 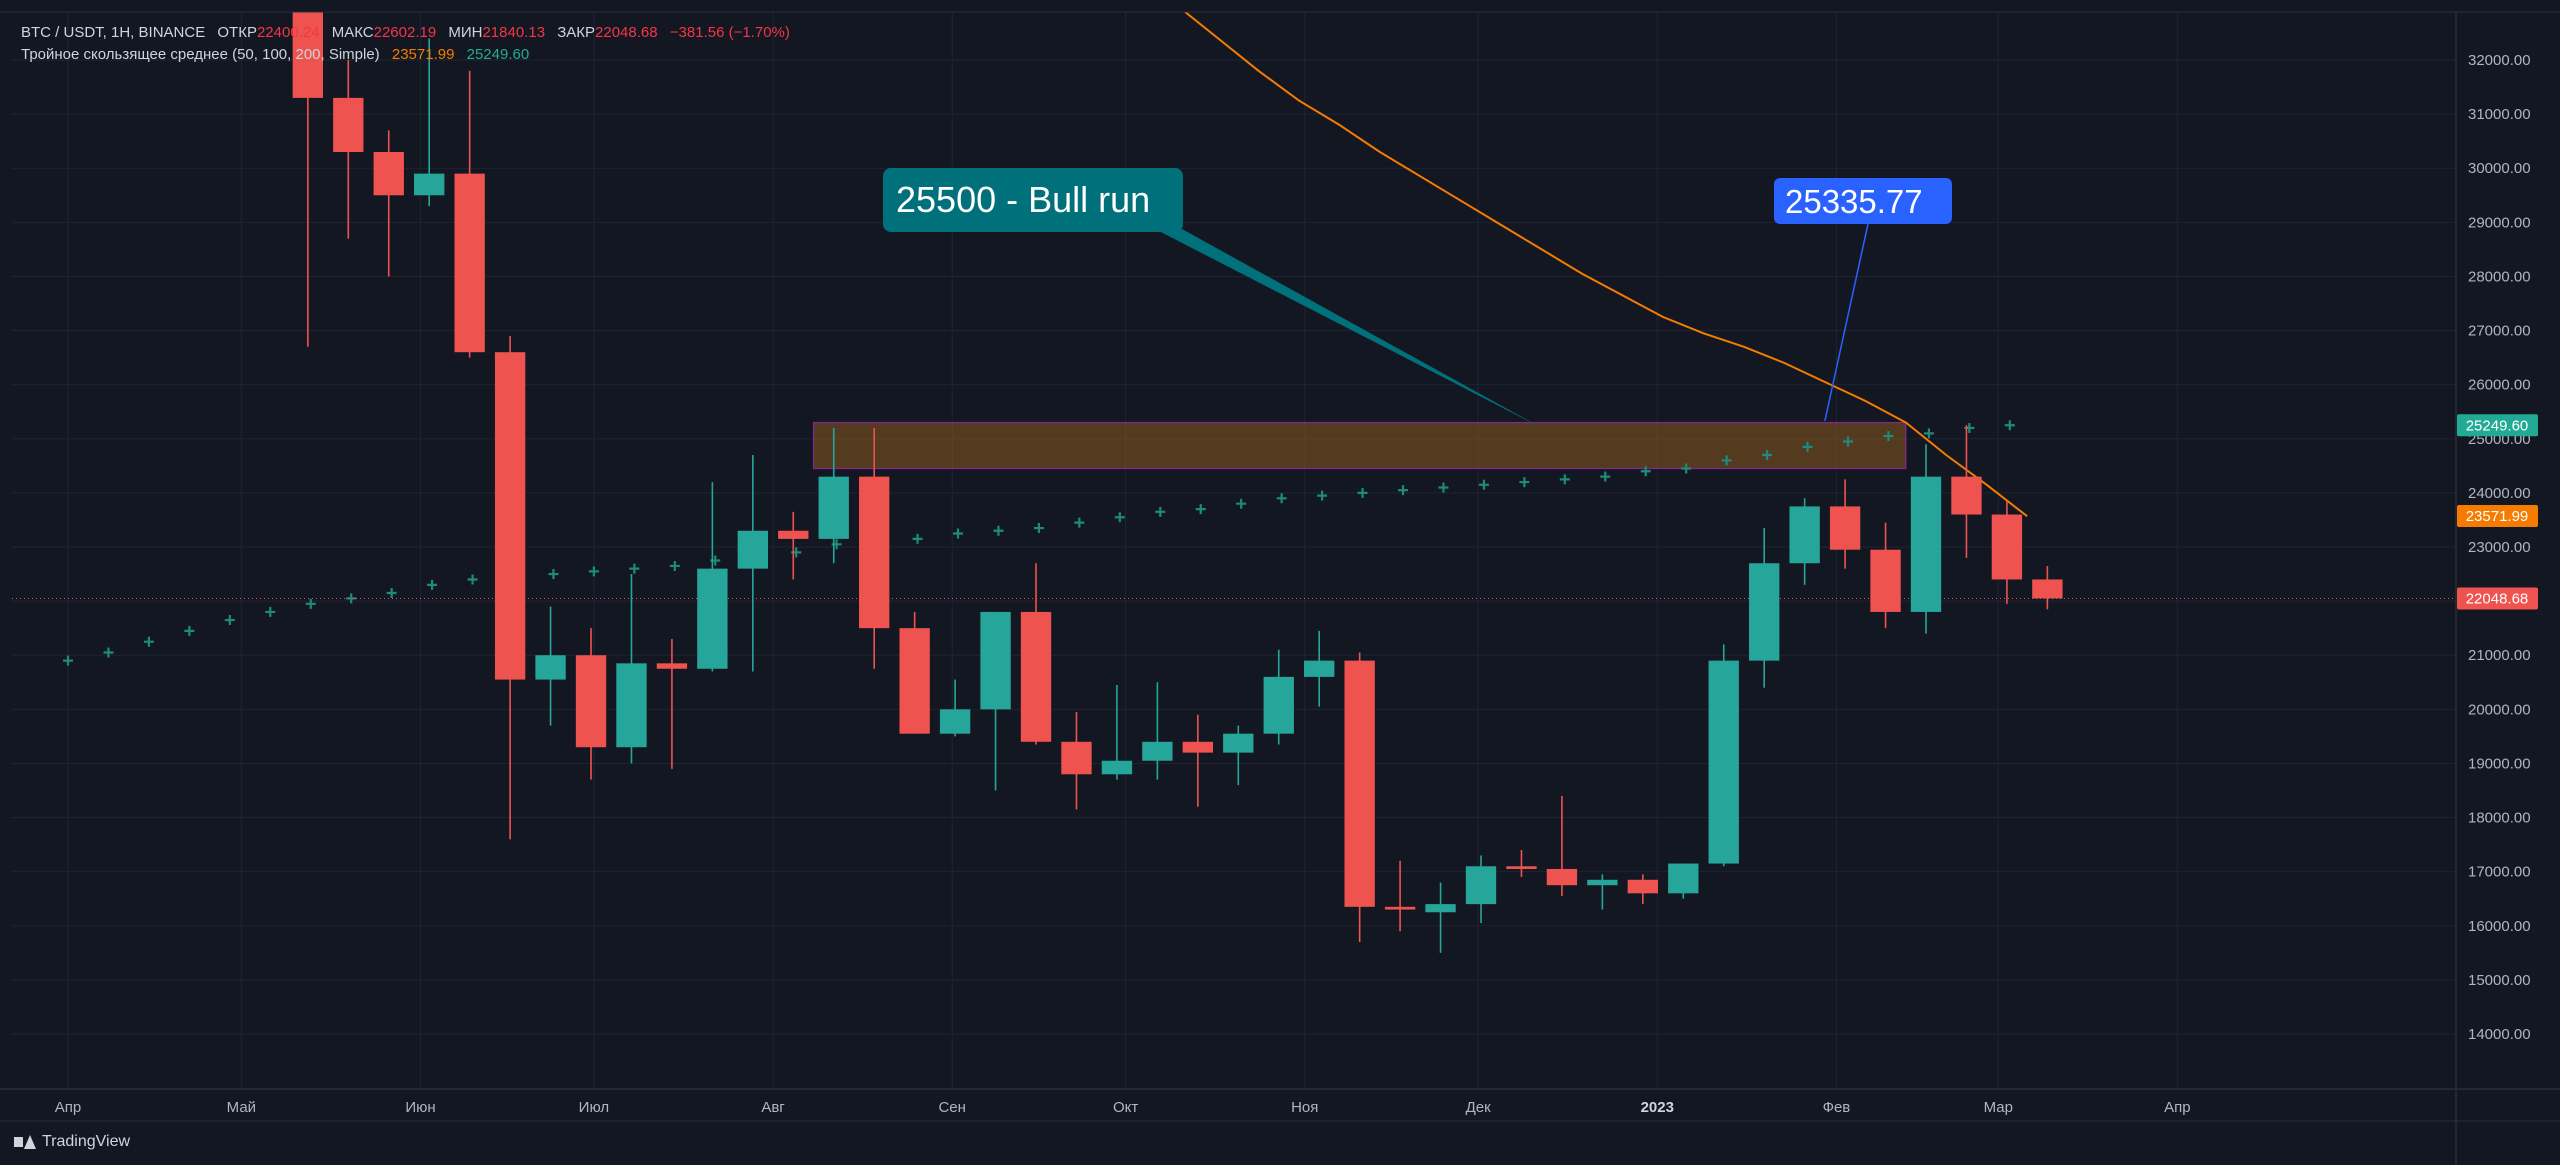 What do you see at coordinates (72, 1142) in the screenshot?
I see `tradingview-brand: TradingView` at bounding box center [72, 1142].